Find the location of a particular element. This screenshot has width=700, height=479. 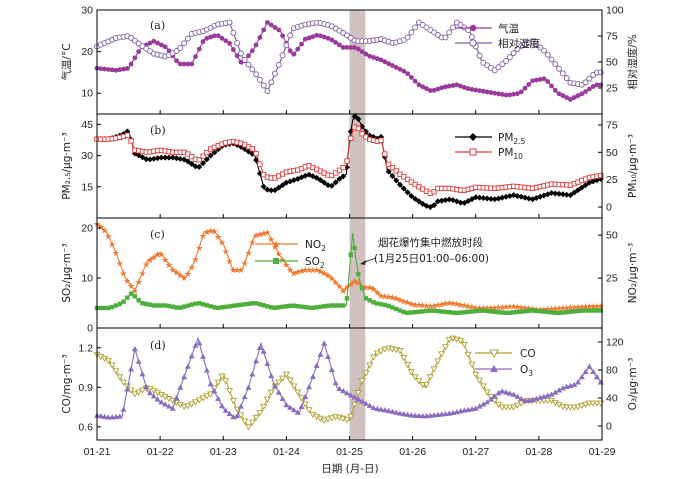

right-tick-label: 25 is located at coordinates (612, 279).